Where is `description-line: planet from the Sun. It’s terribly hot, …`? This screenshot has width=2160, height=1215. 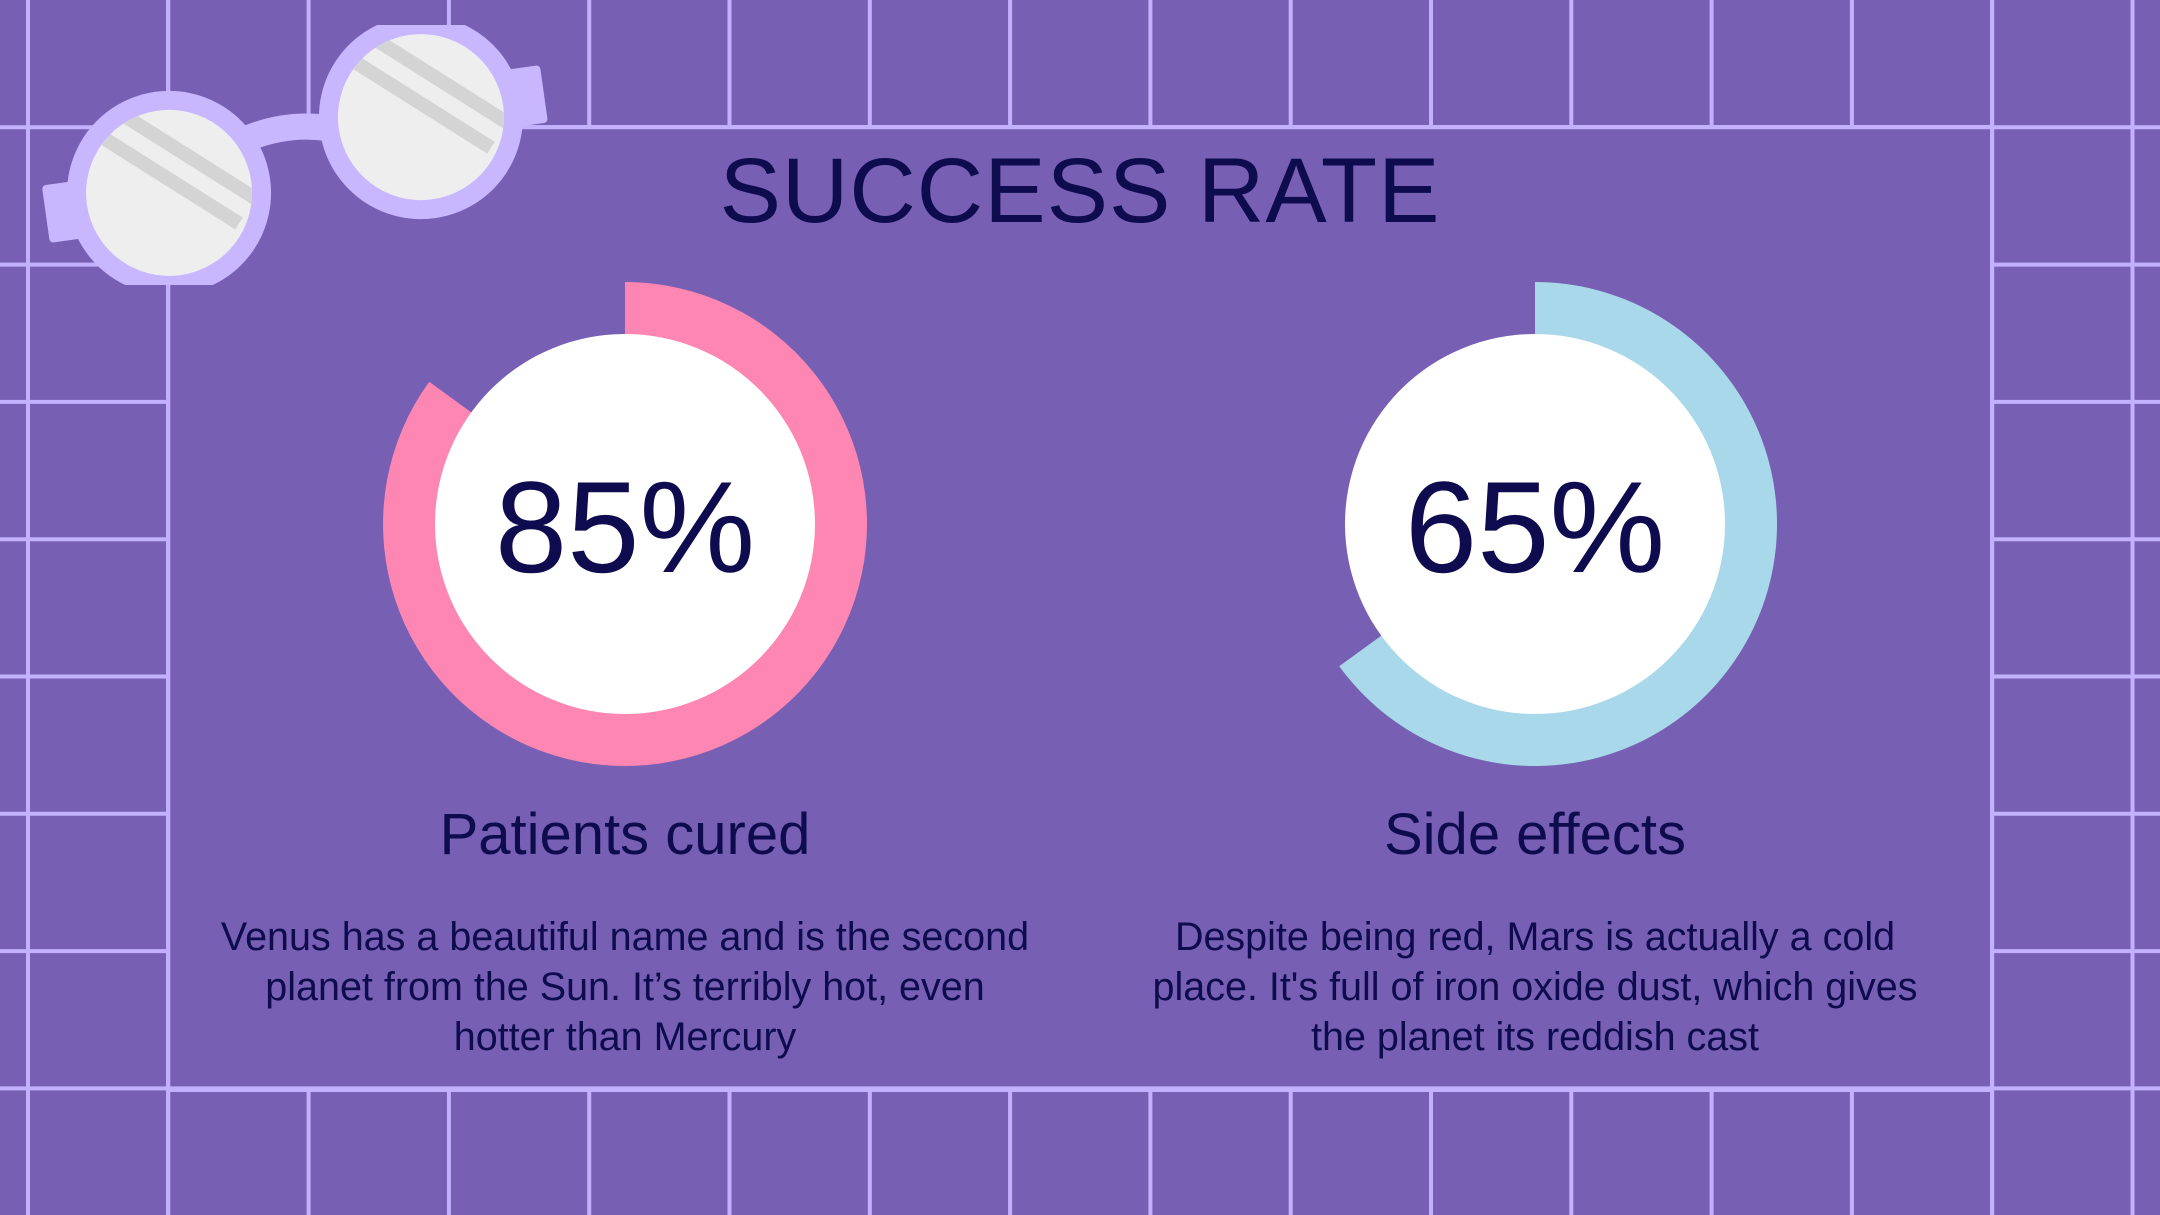 description-line: planet from the Sun. It’s terribly hot, … is located at coordinates (625, 987).